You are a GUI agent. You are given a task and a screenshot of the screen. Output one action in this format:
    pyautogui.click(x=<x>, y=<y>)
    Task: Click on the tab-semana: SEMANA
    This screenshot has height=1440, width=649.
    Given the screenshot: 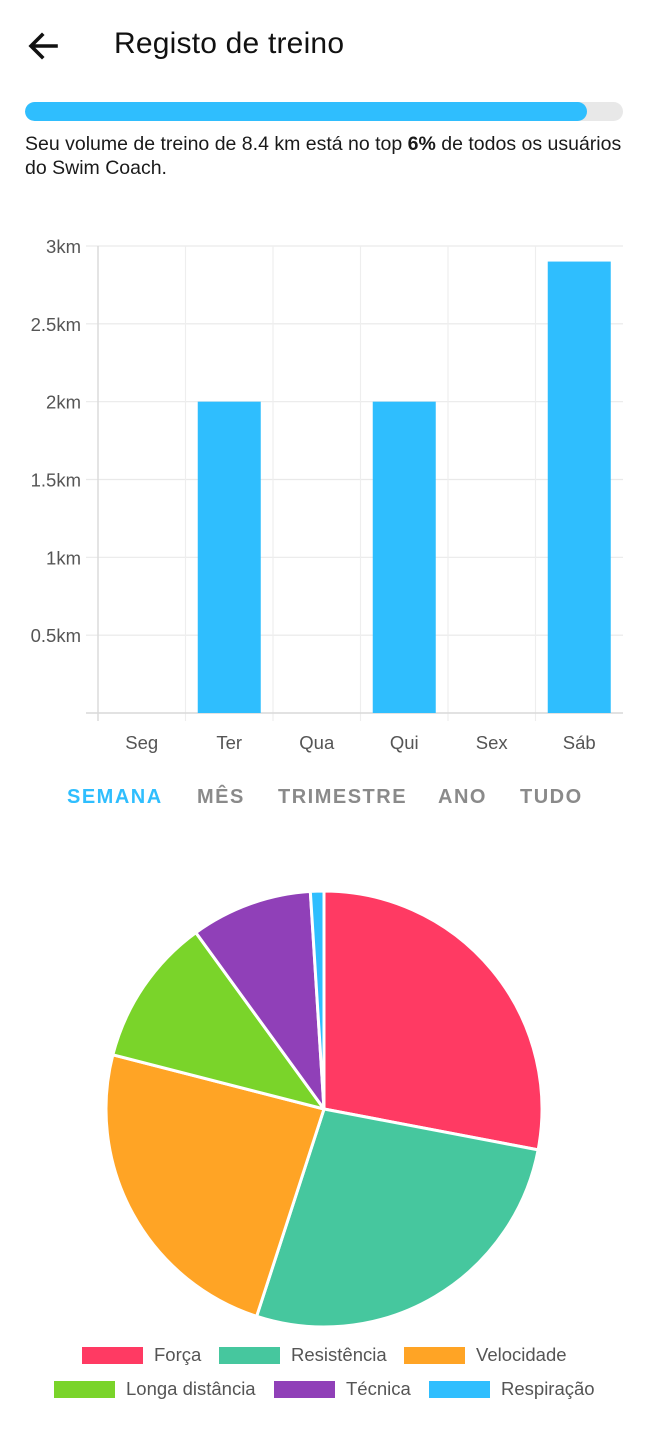 What is the action you would take?
    pyautogui.click(x=115, y=797)
    